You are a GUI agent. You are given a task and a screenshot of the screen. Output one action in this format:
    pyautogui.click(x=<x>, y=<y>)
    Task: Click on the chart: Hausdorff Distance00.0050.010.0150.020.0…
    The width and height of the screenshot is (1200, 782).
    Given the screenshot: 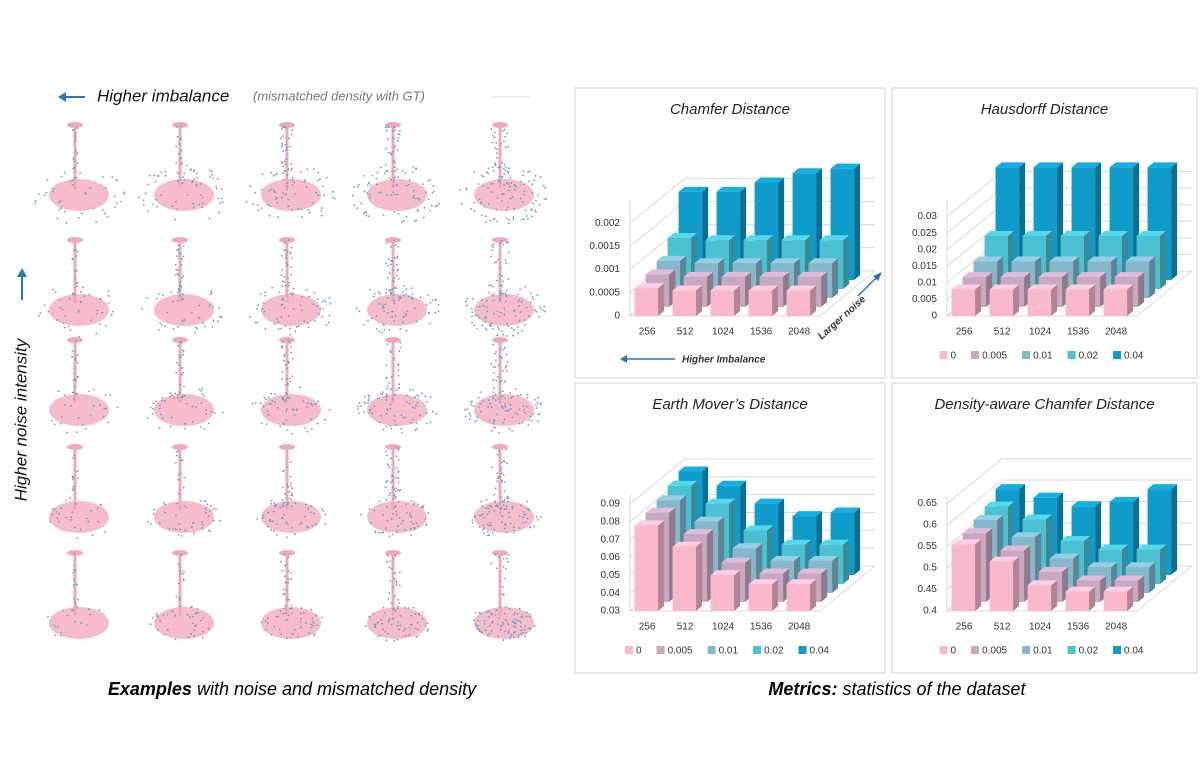 What is the action you would take?
    pyautogui.click(x=1044, y=233)
    